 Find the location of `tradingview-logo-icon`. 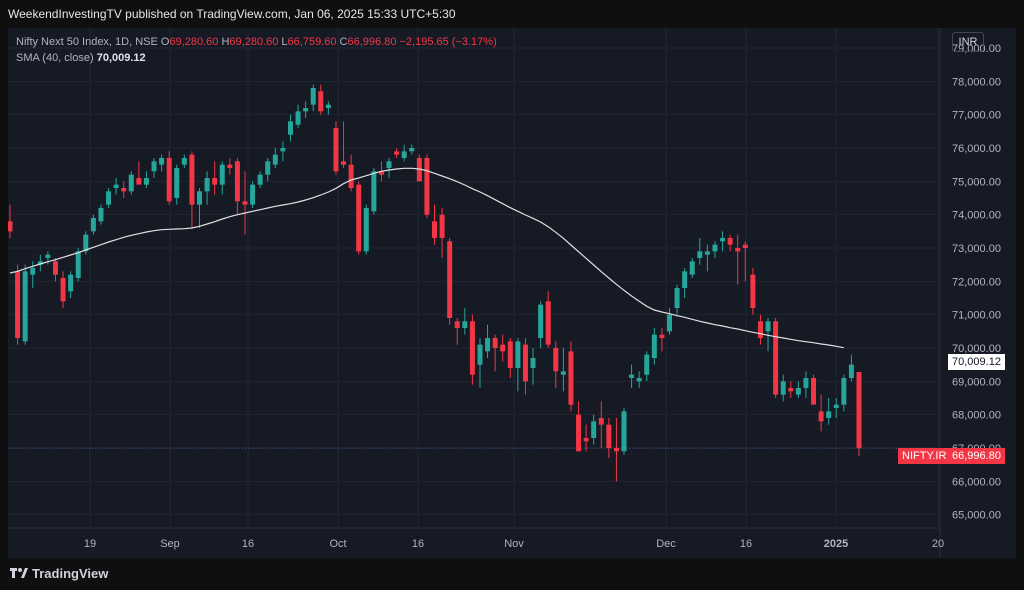

tradingview-logo-icon is located at coordinates (19, 572).